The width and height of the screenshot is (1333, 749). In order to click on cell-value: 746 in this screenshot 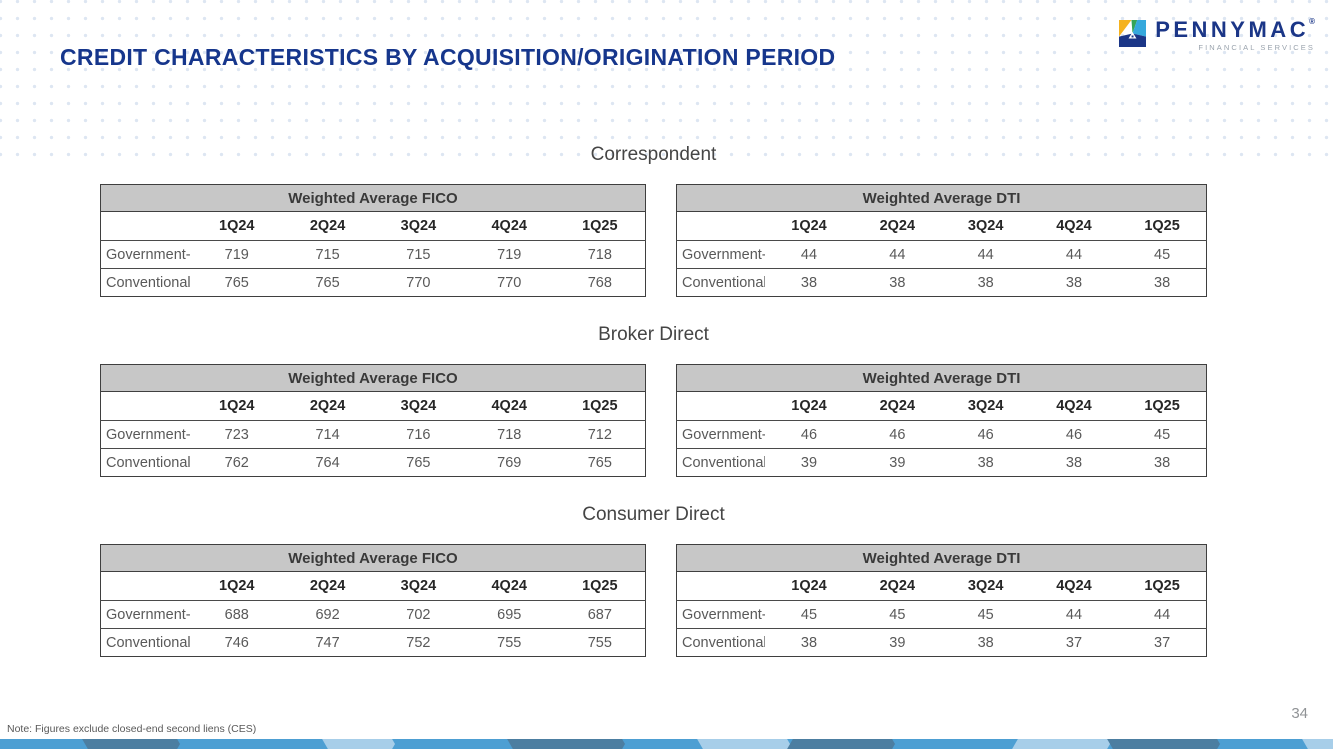, I will do `click(236, 642)`.